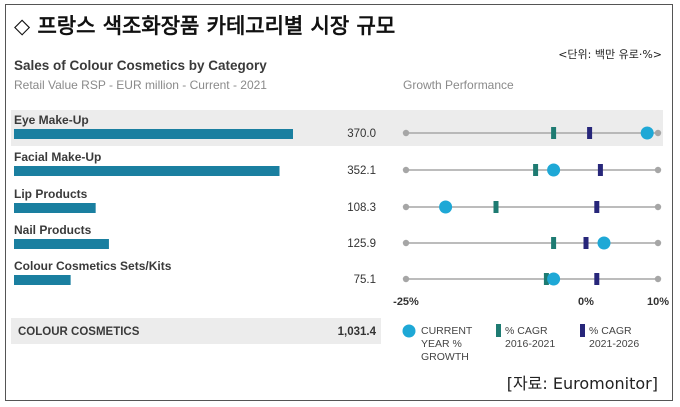  I want to click on growth-panel-title: Growth Performance, so click(458, 85).